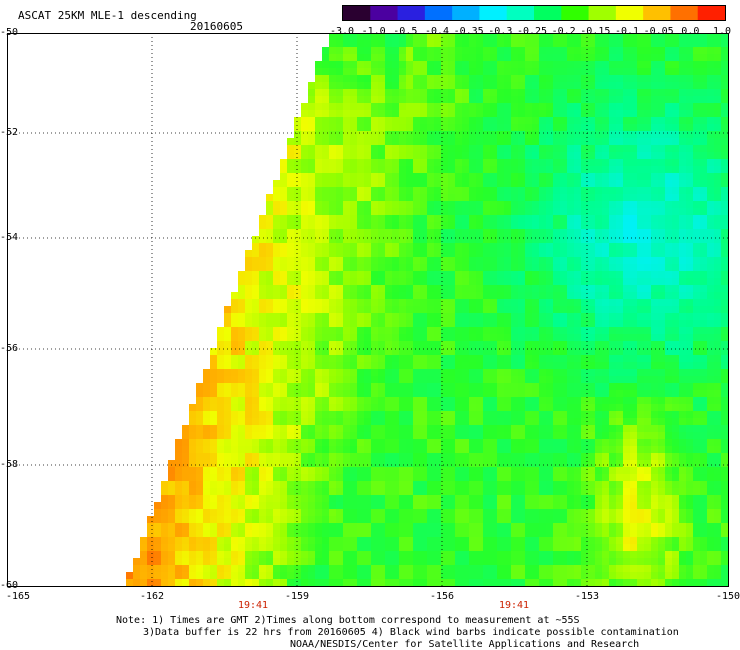  I want to click on colorbar-tick-label: -0.2, so click(563, 31).